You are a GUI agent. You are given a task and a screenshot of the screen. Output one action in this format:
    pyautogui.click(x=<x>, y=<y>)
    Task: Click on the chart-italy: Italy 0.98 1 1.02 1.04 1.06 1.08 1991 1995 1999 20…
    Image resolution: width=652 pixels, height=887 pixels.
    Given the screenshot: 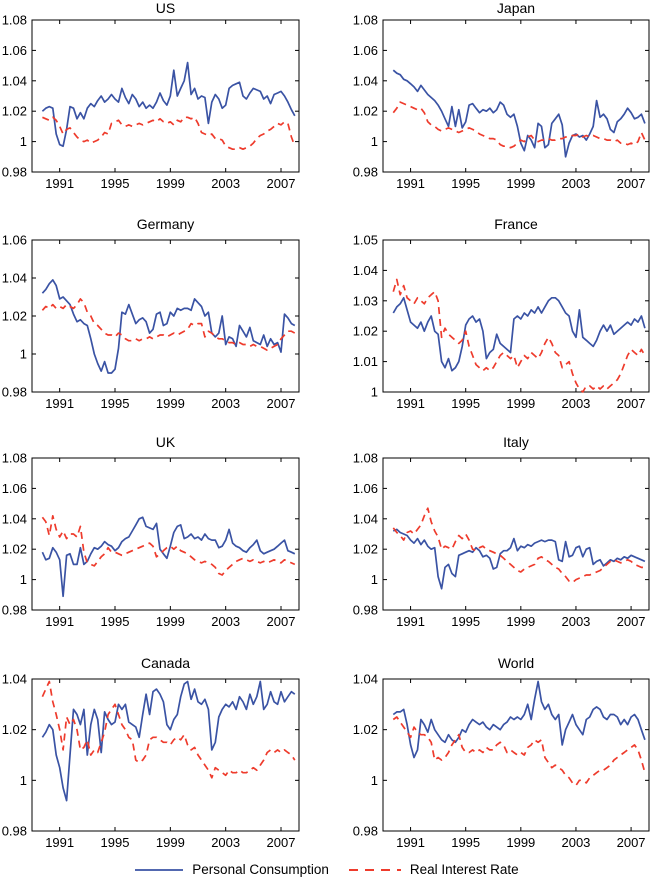 What is the action you would take?
    pyautogui.click(x=489, y=532)
    